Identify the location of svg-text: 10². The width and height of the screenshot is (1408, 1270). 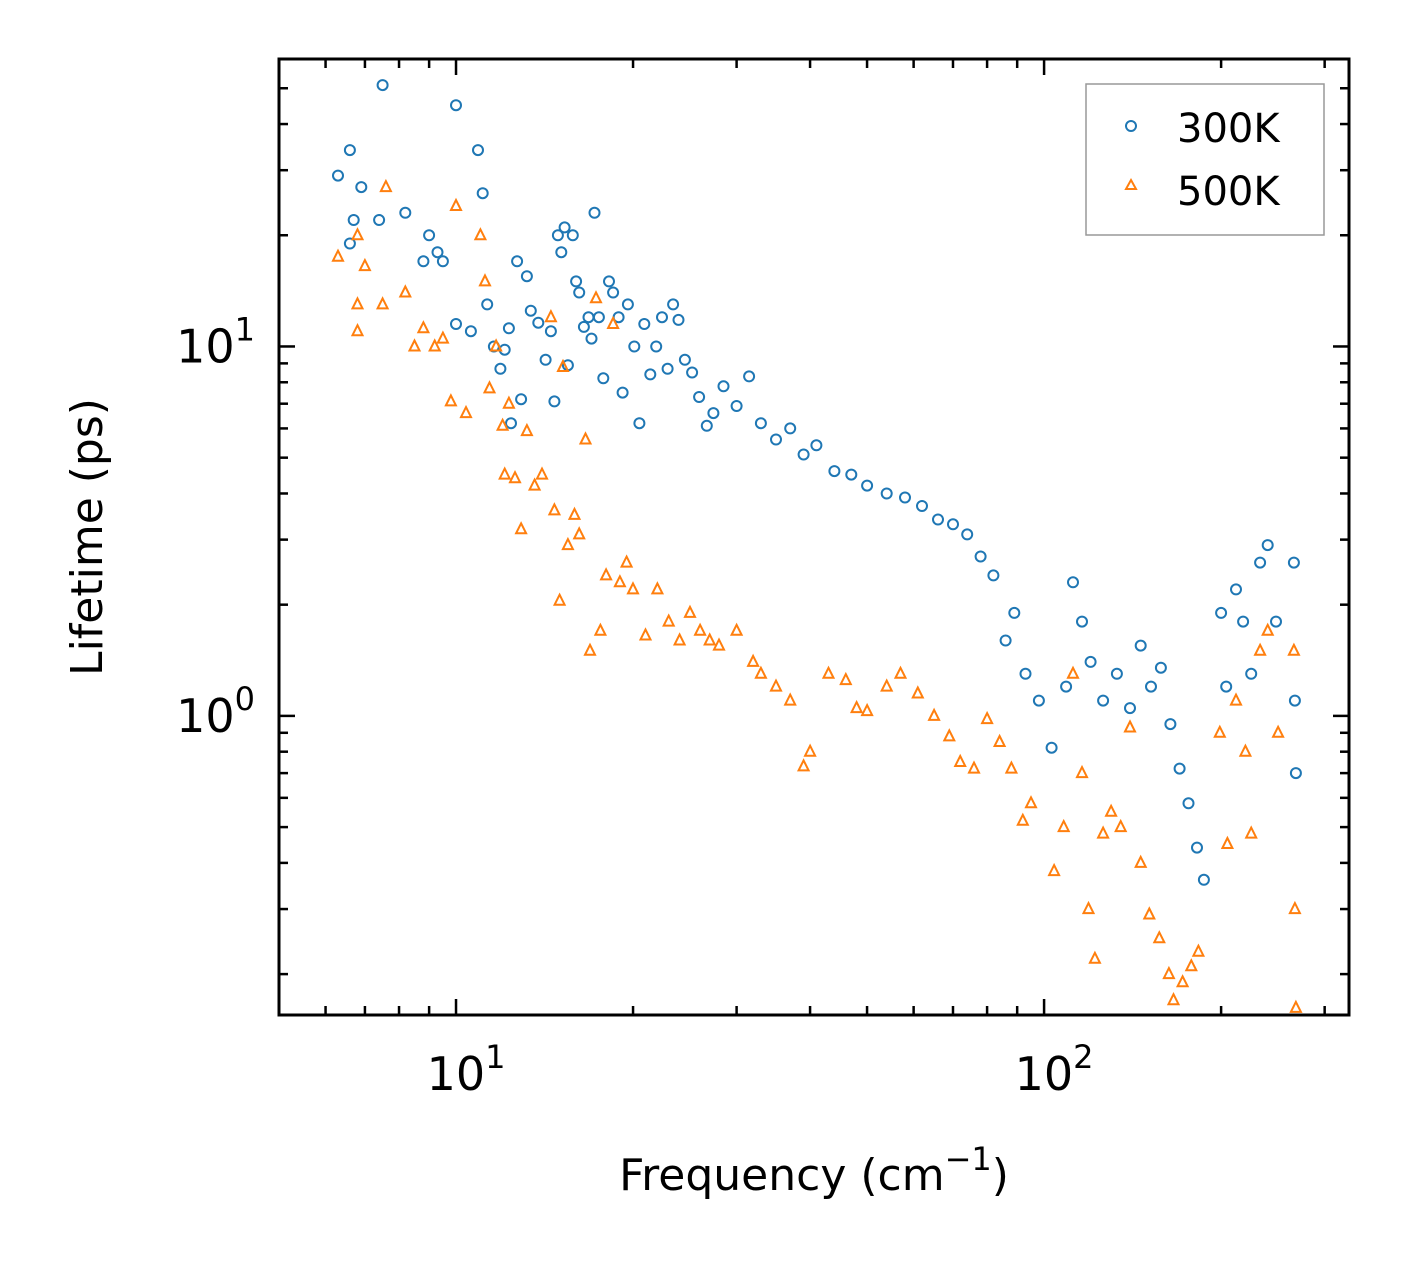
(1054, 1069).